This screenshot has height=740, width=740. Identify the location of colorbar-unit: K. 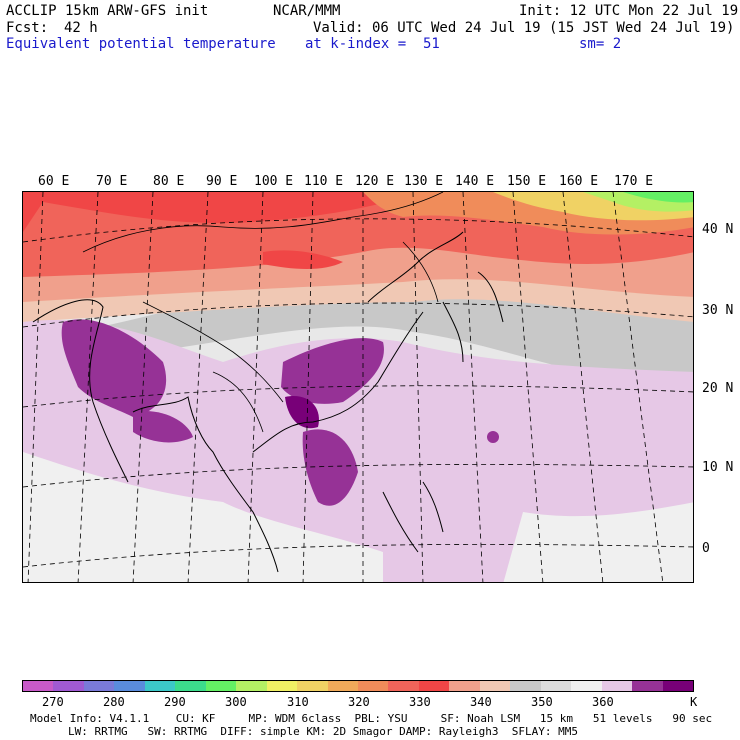
(694, 702).